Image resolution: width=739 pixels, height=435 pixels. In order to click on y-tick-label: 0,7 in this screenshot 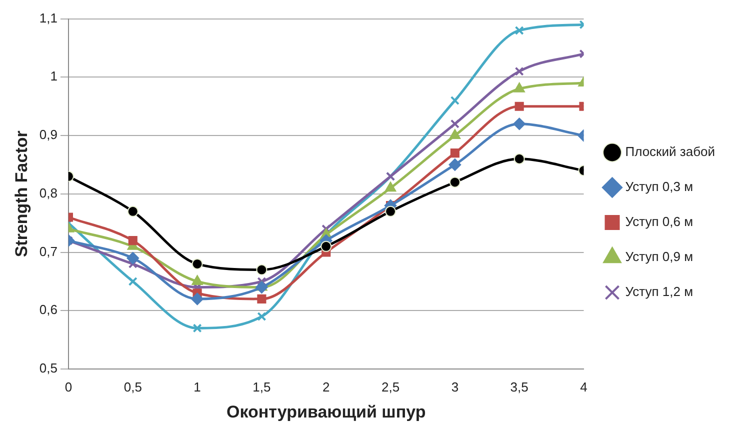, I will do `click(48, 251)`.